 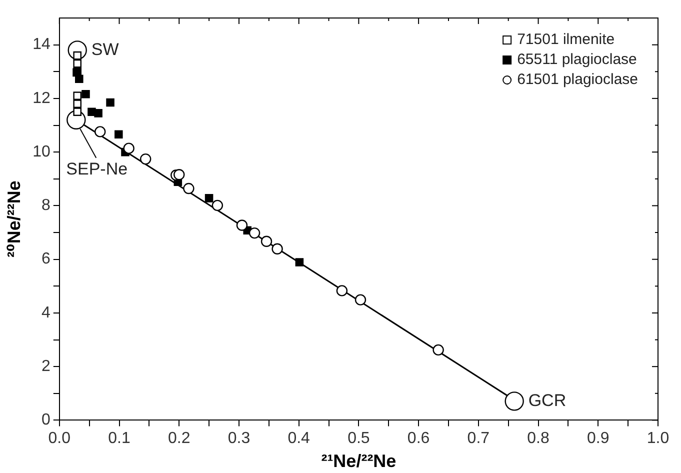 What do you see at coordinates (566, 39) in the screenshot?
I see `legend-label: 71501 ilmenite` at bounding box center [566, 39].